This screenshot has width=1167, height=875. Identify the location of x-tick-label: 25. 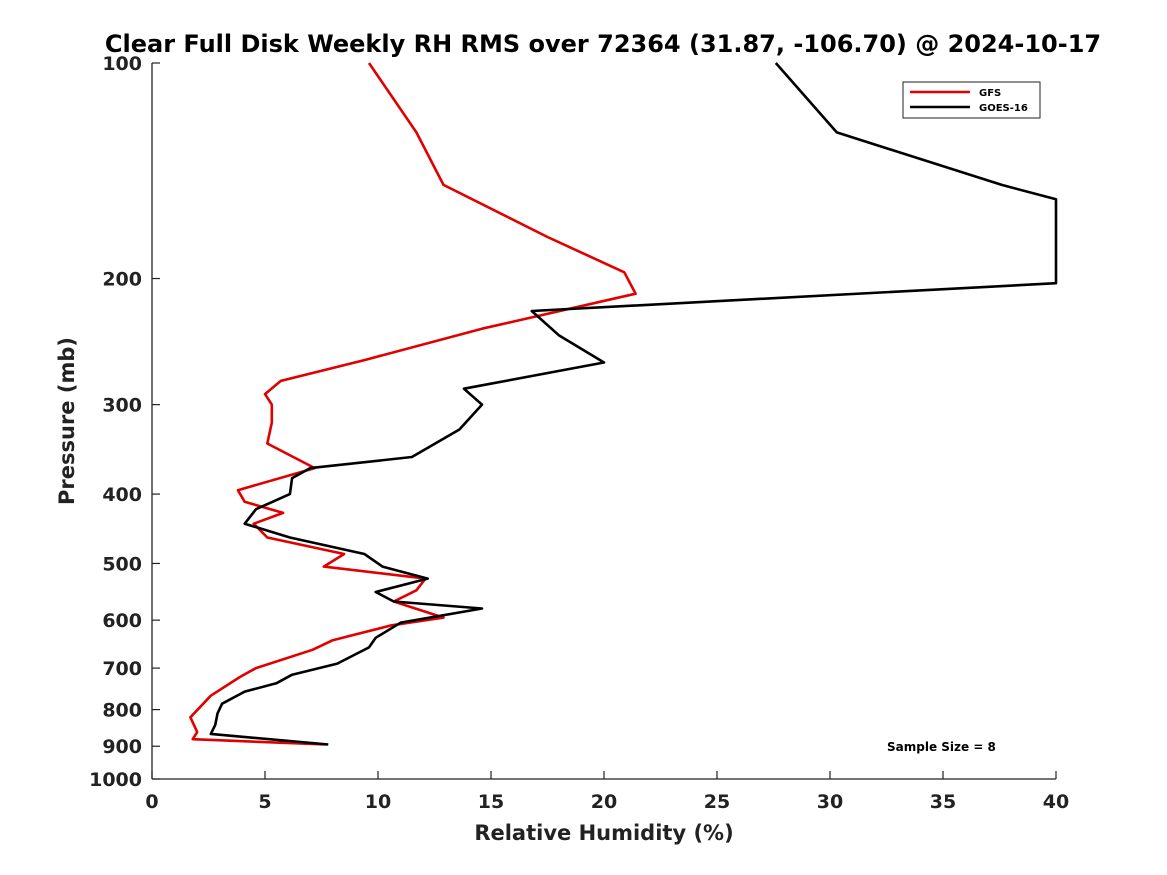
(717, 802).